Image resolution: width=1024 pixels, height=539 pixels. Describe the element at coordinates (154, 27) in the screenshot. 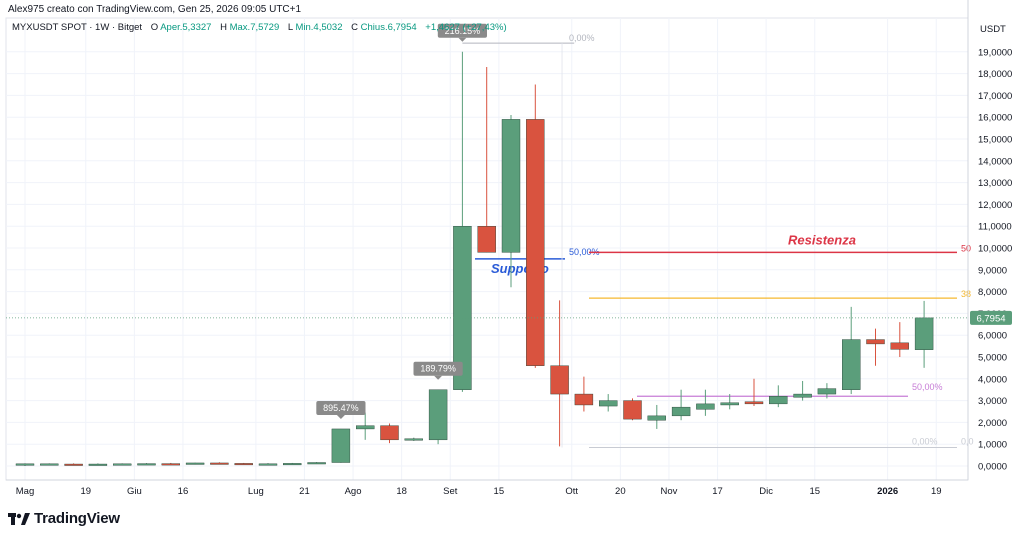

I see `open-label: O` at that location.